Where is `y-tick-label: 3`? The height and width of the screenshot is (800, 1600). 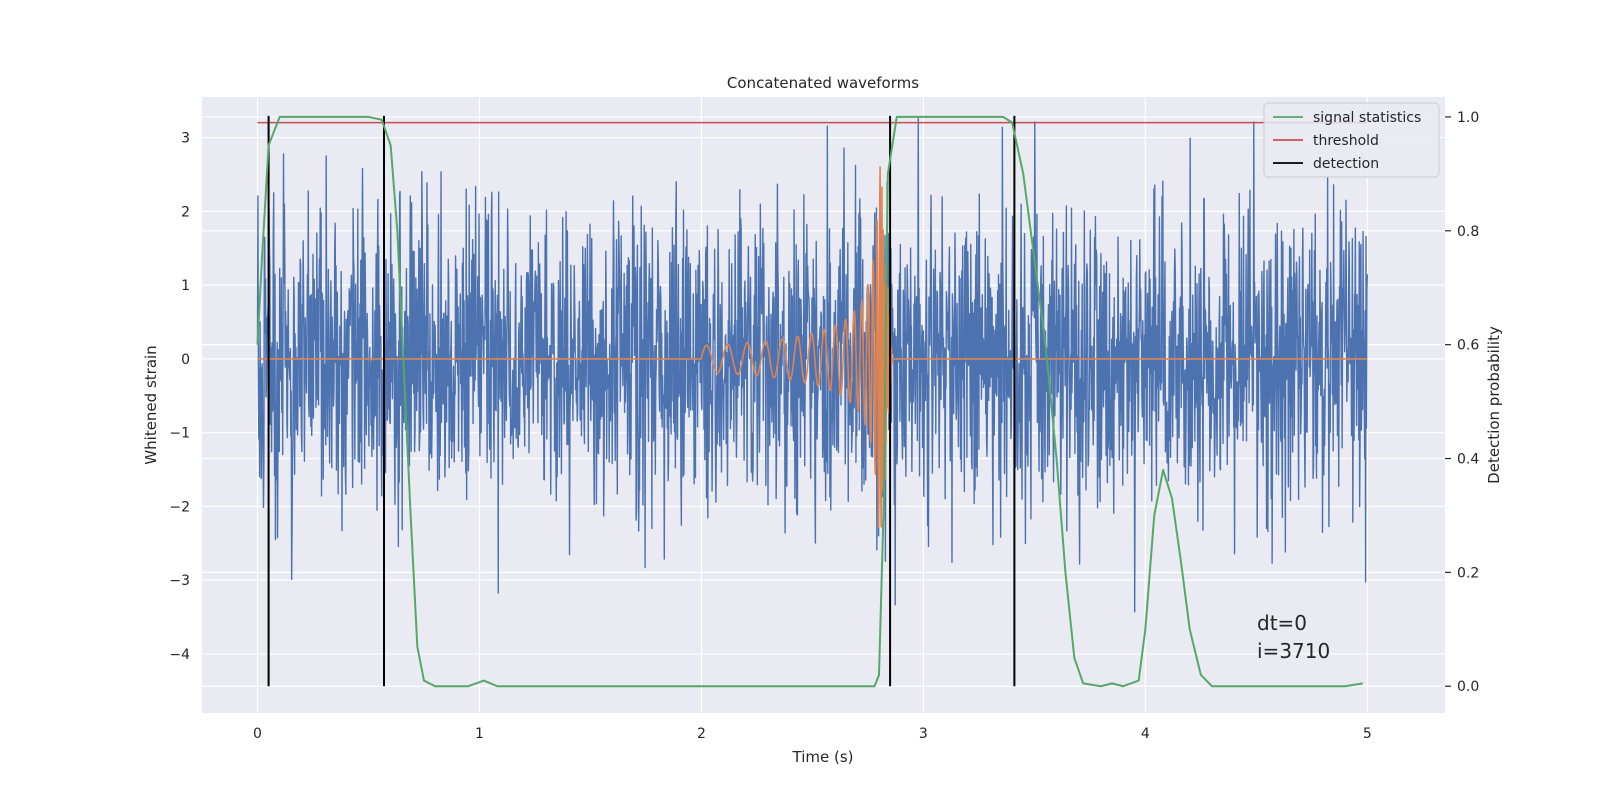
y-tick-label: 3 is located at coordinates (185, 139).